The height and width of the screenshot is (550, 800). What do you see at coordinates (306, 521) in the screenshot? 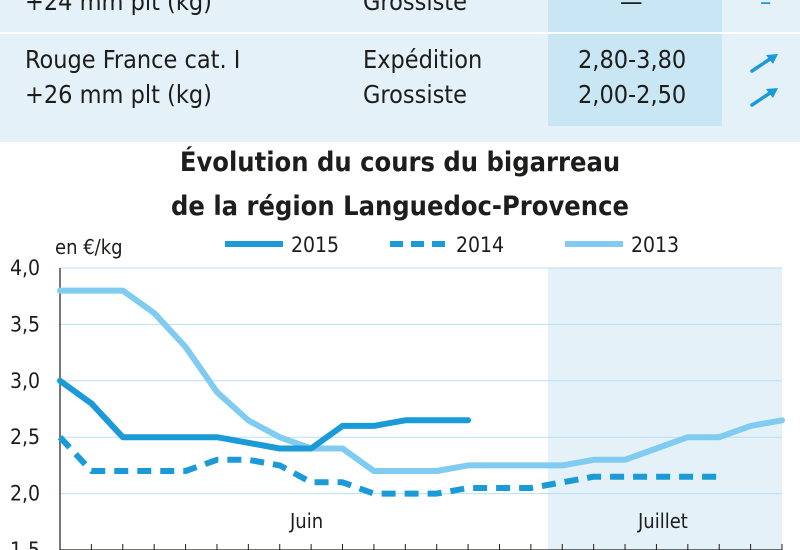
I see `x-label-juin: Juin` at bounding box center [306, 521].